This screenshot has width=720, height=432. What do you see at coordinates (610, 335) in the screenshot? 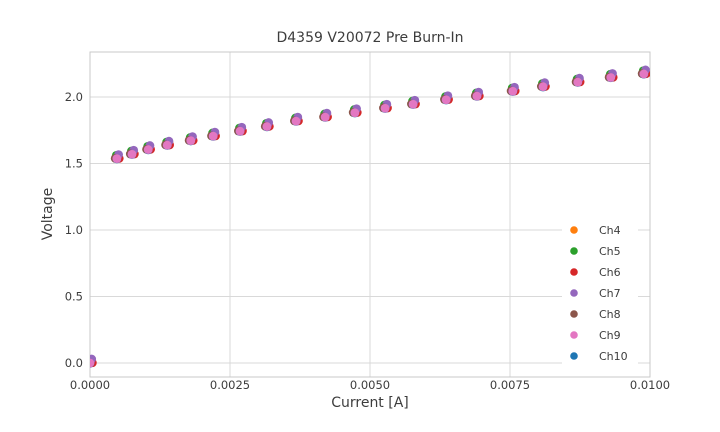
I see `legend-label-ch9: Ch9` at bounding box center [610, 335].